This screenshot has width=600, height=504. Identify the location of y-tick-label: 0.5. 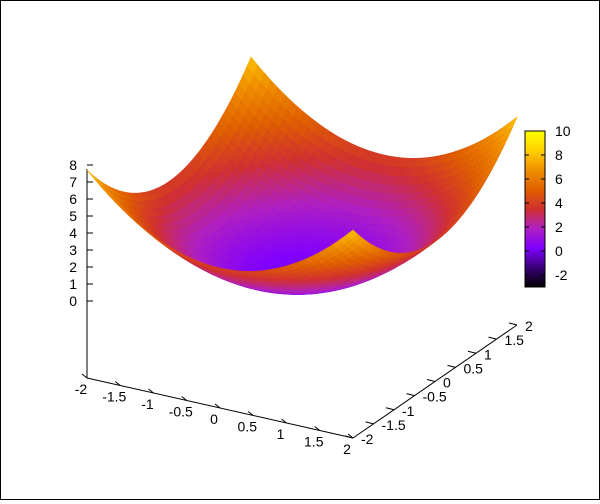
(474, 368).